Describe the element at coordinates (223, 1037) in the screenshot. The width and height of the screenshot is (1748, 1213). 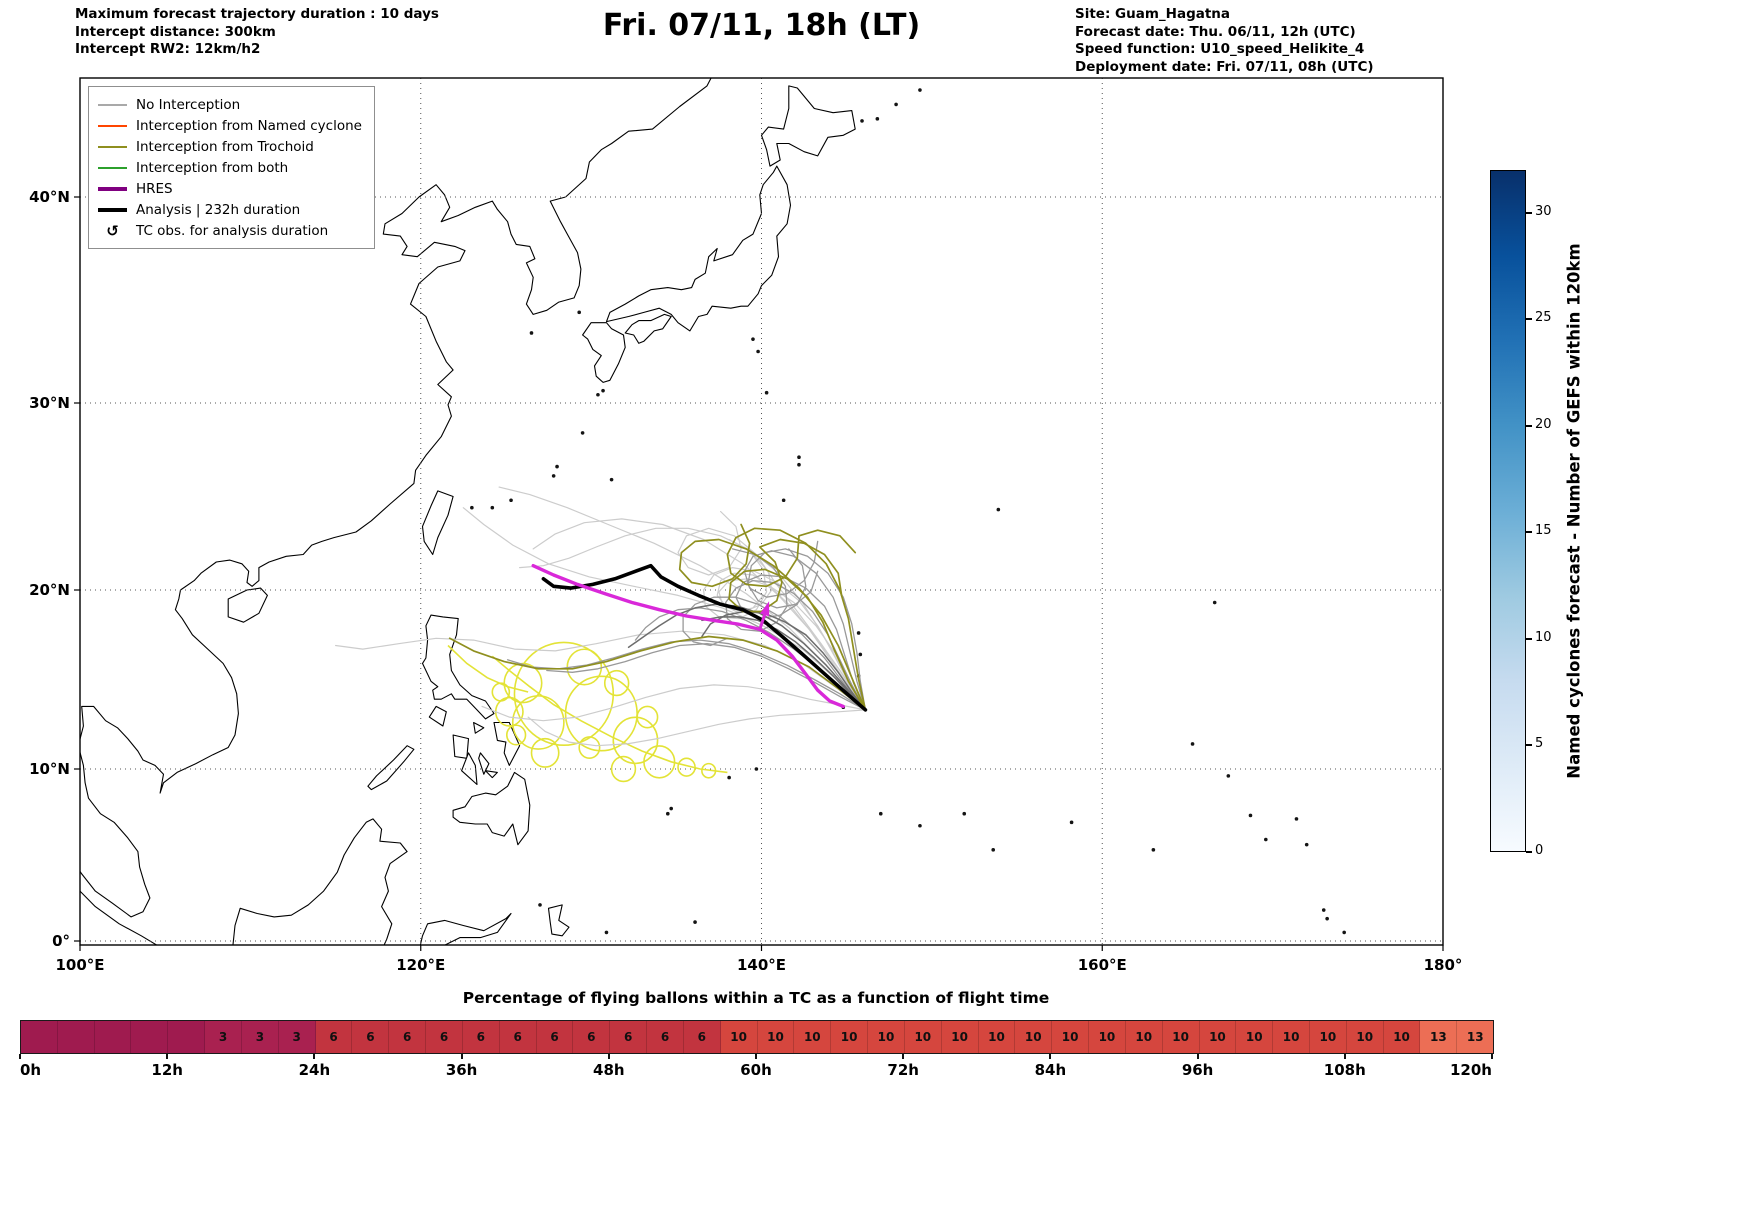
I see `strip-cell: 3` at that location.